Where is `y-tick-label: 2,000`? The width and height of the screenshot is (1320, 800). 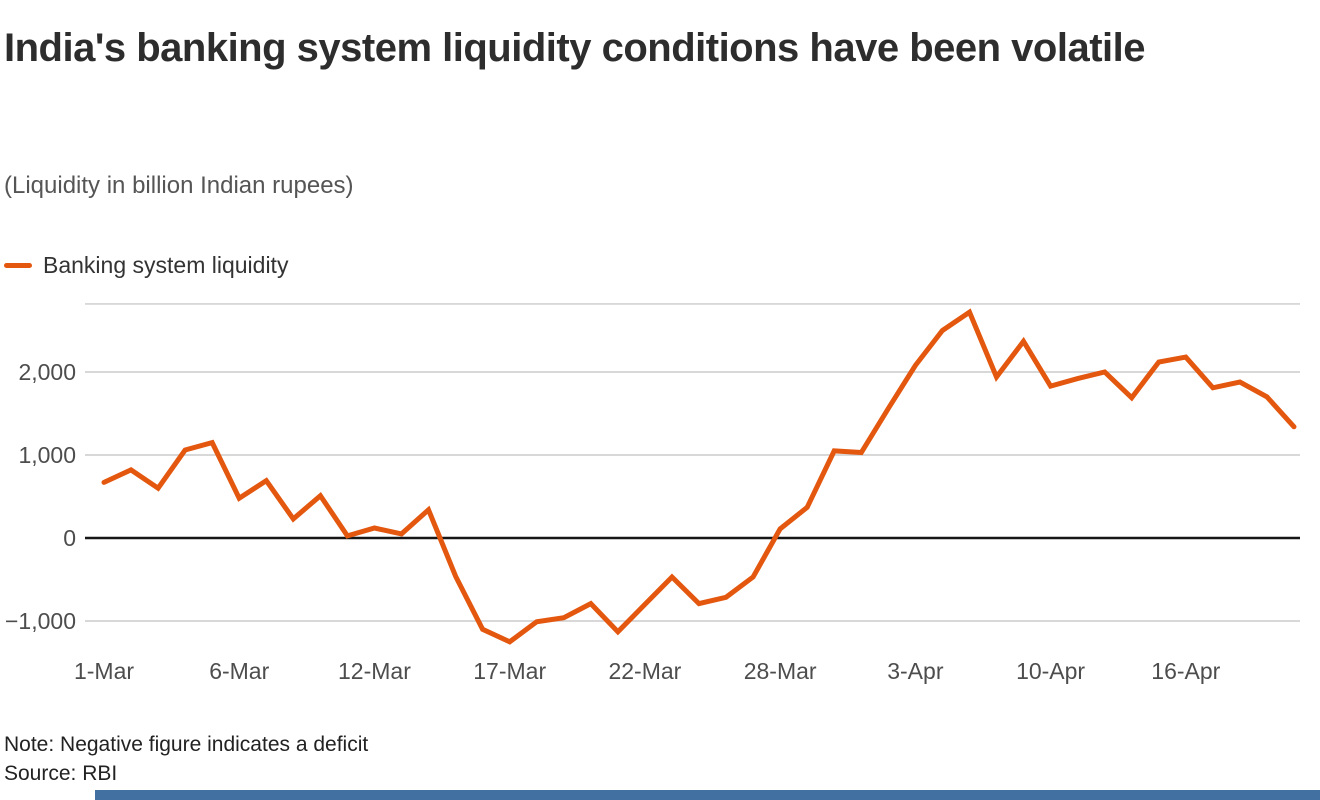
y-tick-label: 2,000 is located at coordinates (47, 372).